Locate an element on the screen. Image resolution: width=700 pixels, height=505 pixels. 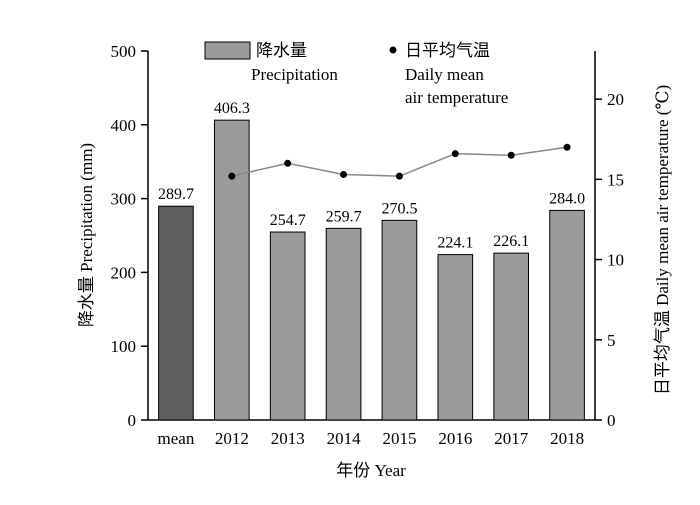
x-tick-label-2015: 2015 is located at coordinates (399, 438).